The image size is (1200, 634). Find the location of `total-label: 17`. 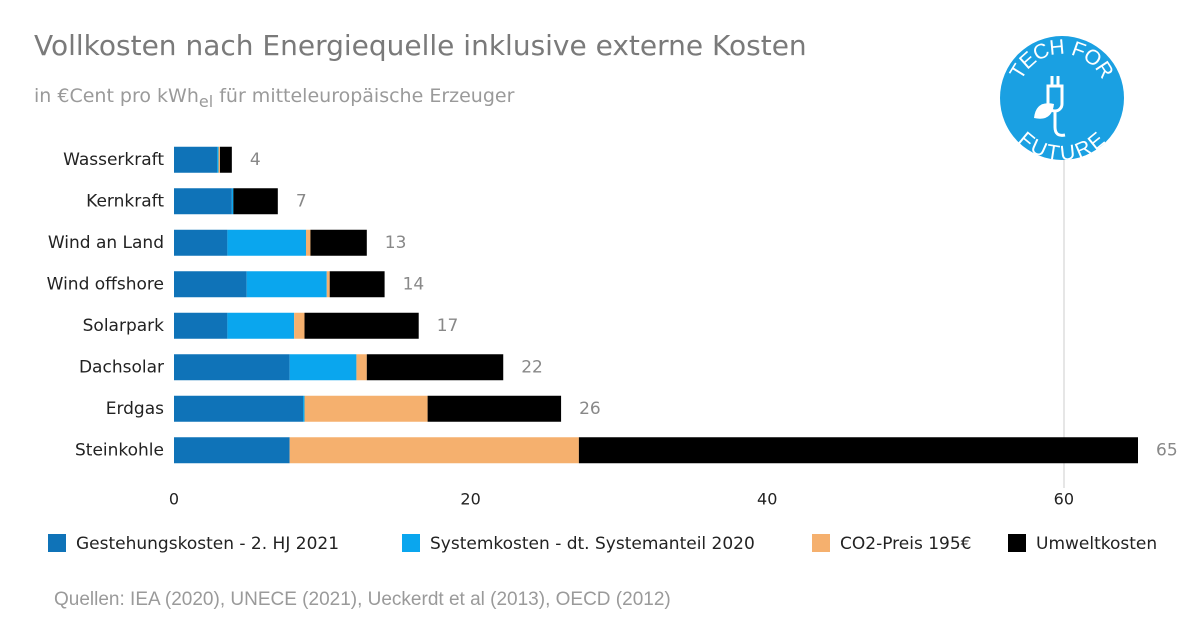

total-label: 17 is located at coordinates (448, 326).